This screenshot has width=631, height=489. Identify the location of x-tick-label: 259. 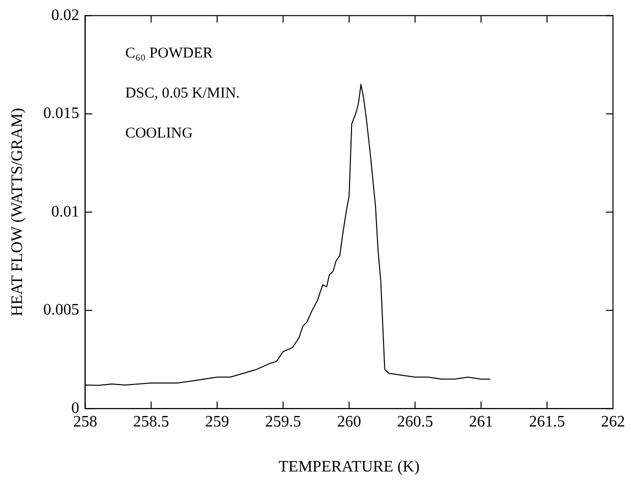
(217, 421).